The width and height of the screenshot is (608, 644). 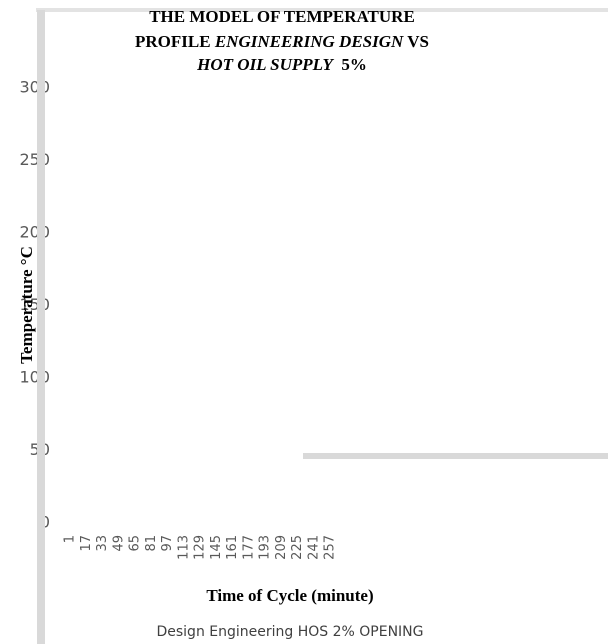 I want to click on x-tick-label: 81, so click(x=151, y=543).